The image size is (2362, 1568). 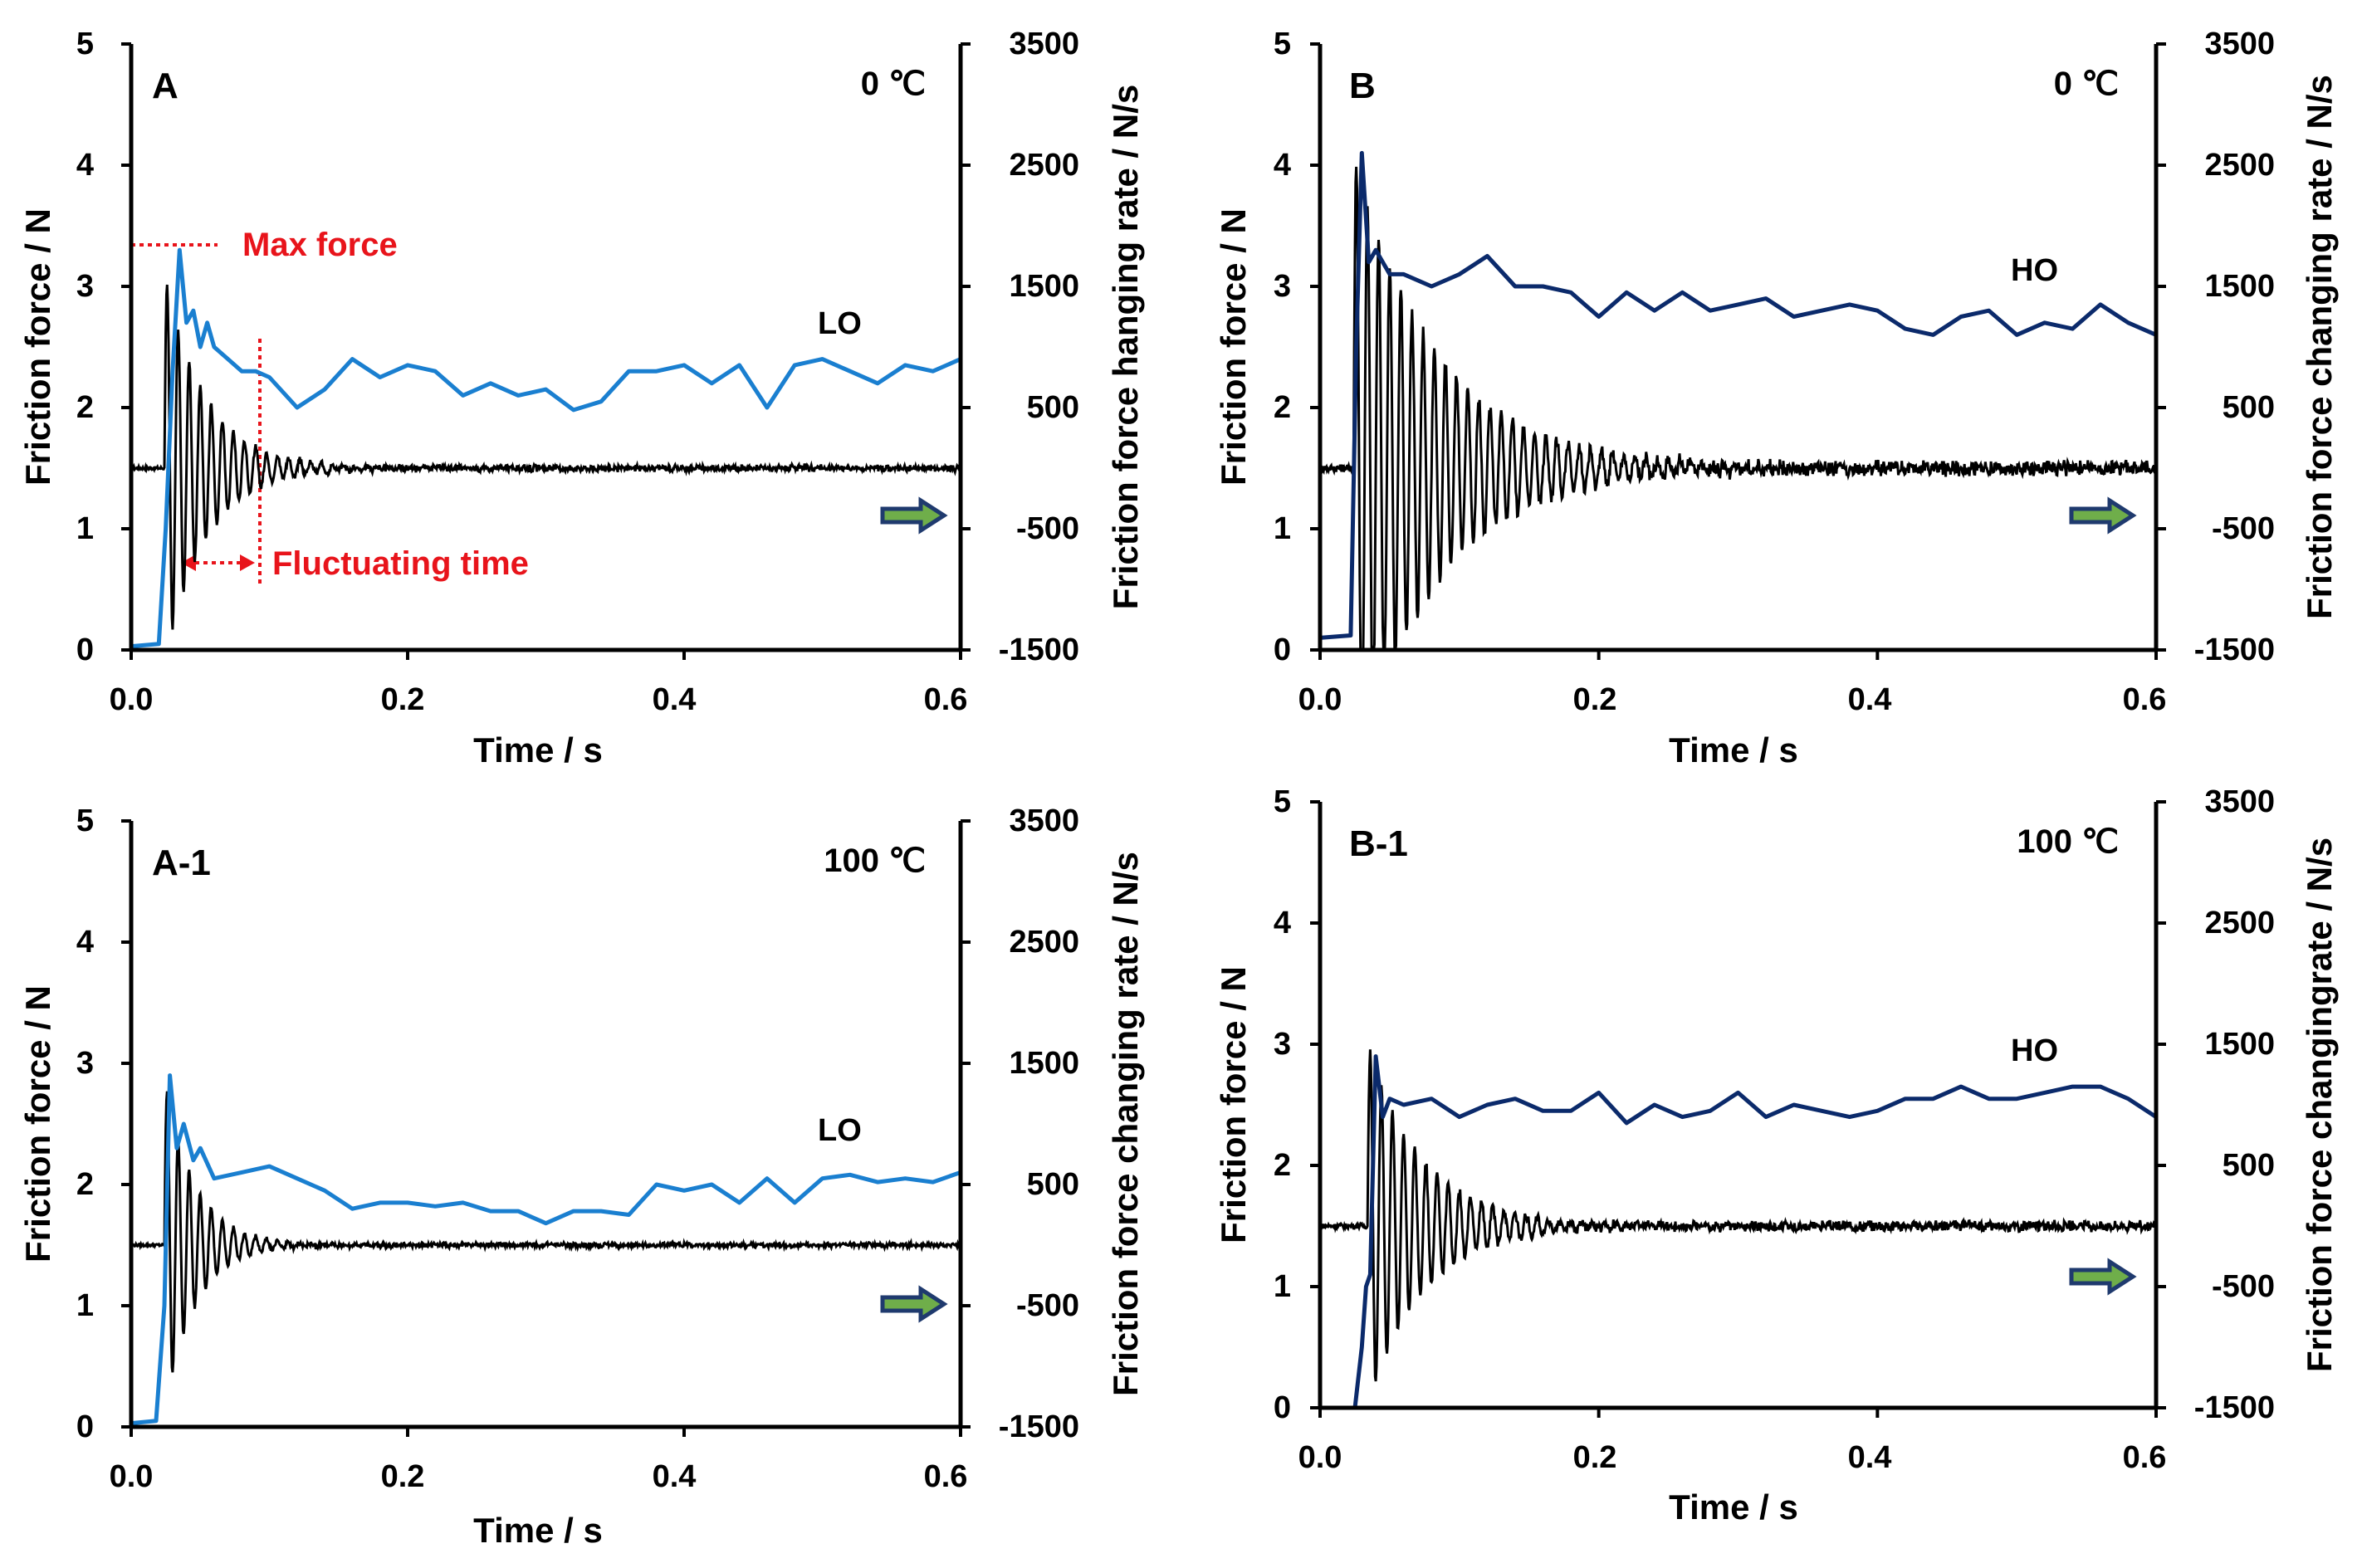 I want to click on fluctuating-time-arrowhead-left, so click(x=188, y=563).